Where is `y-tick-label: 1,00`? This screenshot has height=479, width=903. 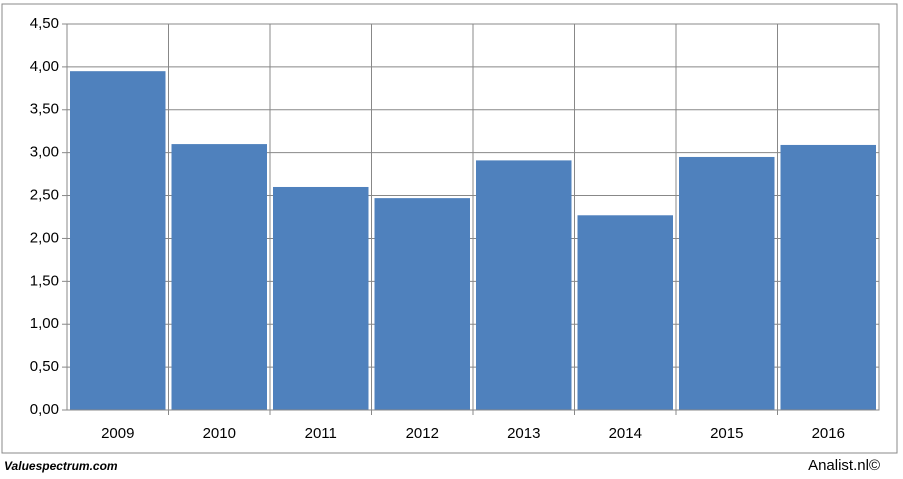
y-tick-label: 1,00 is located at coordinates (44, 323).